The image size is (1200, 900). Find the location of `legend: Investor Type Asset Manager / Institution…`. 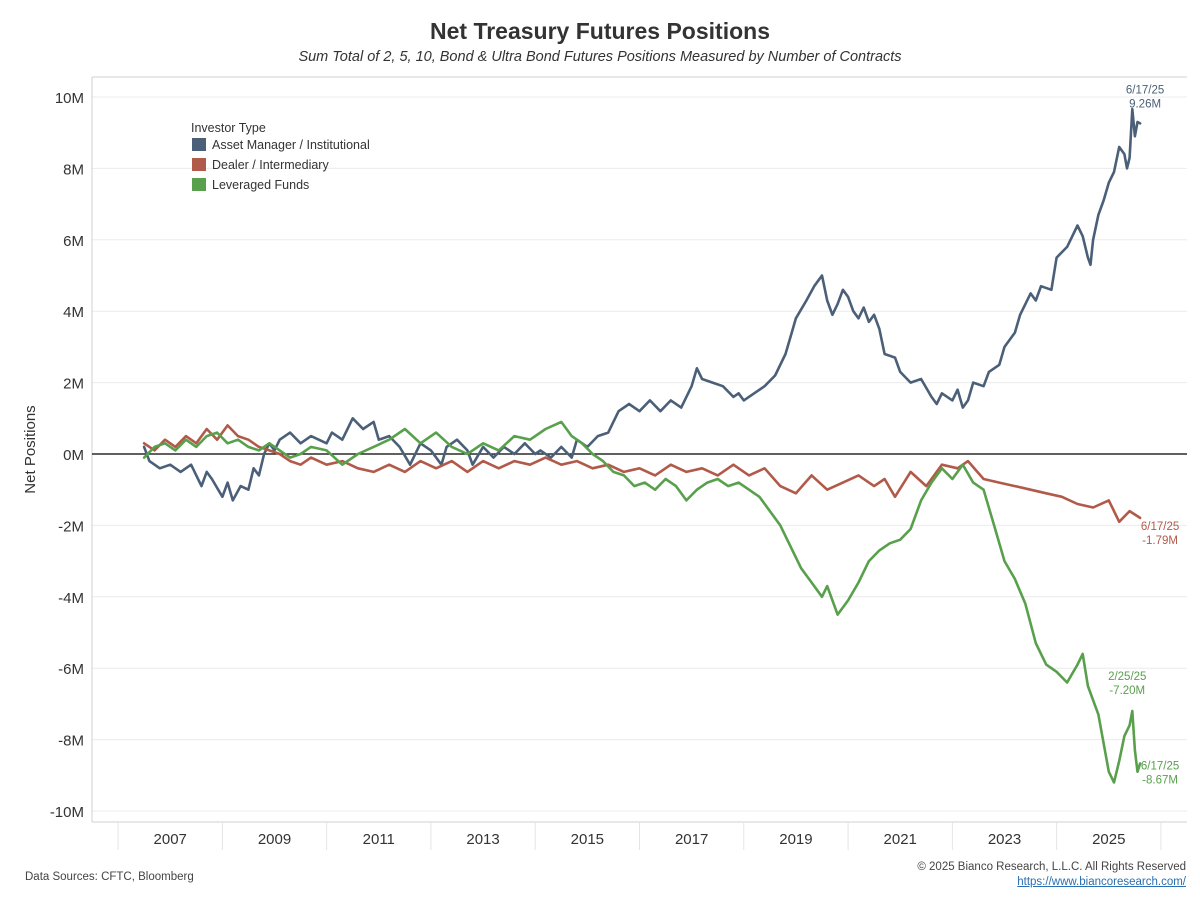

legend: Investor Type Asset Manager / Institution… is located at coordinates (280, 156).